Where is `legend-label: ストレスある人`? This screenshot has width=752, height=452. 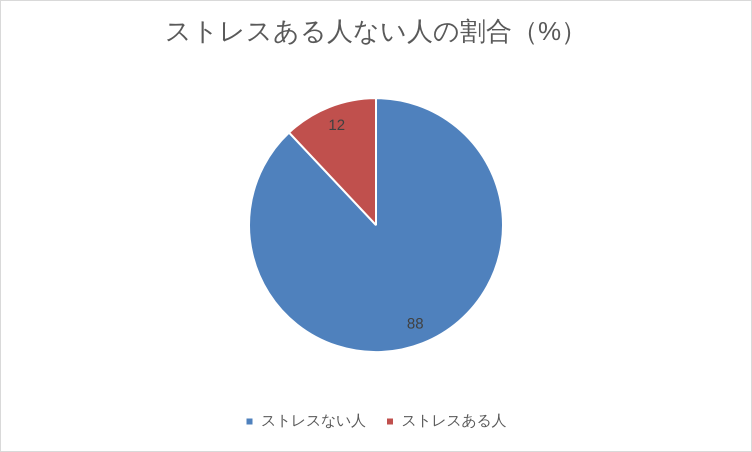 legend-label: ストレスある人 is located at coordinates (454, 421).